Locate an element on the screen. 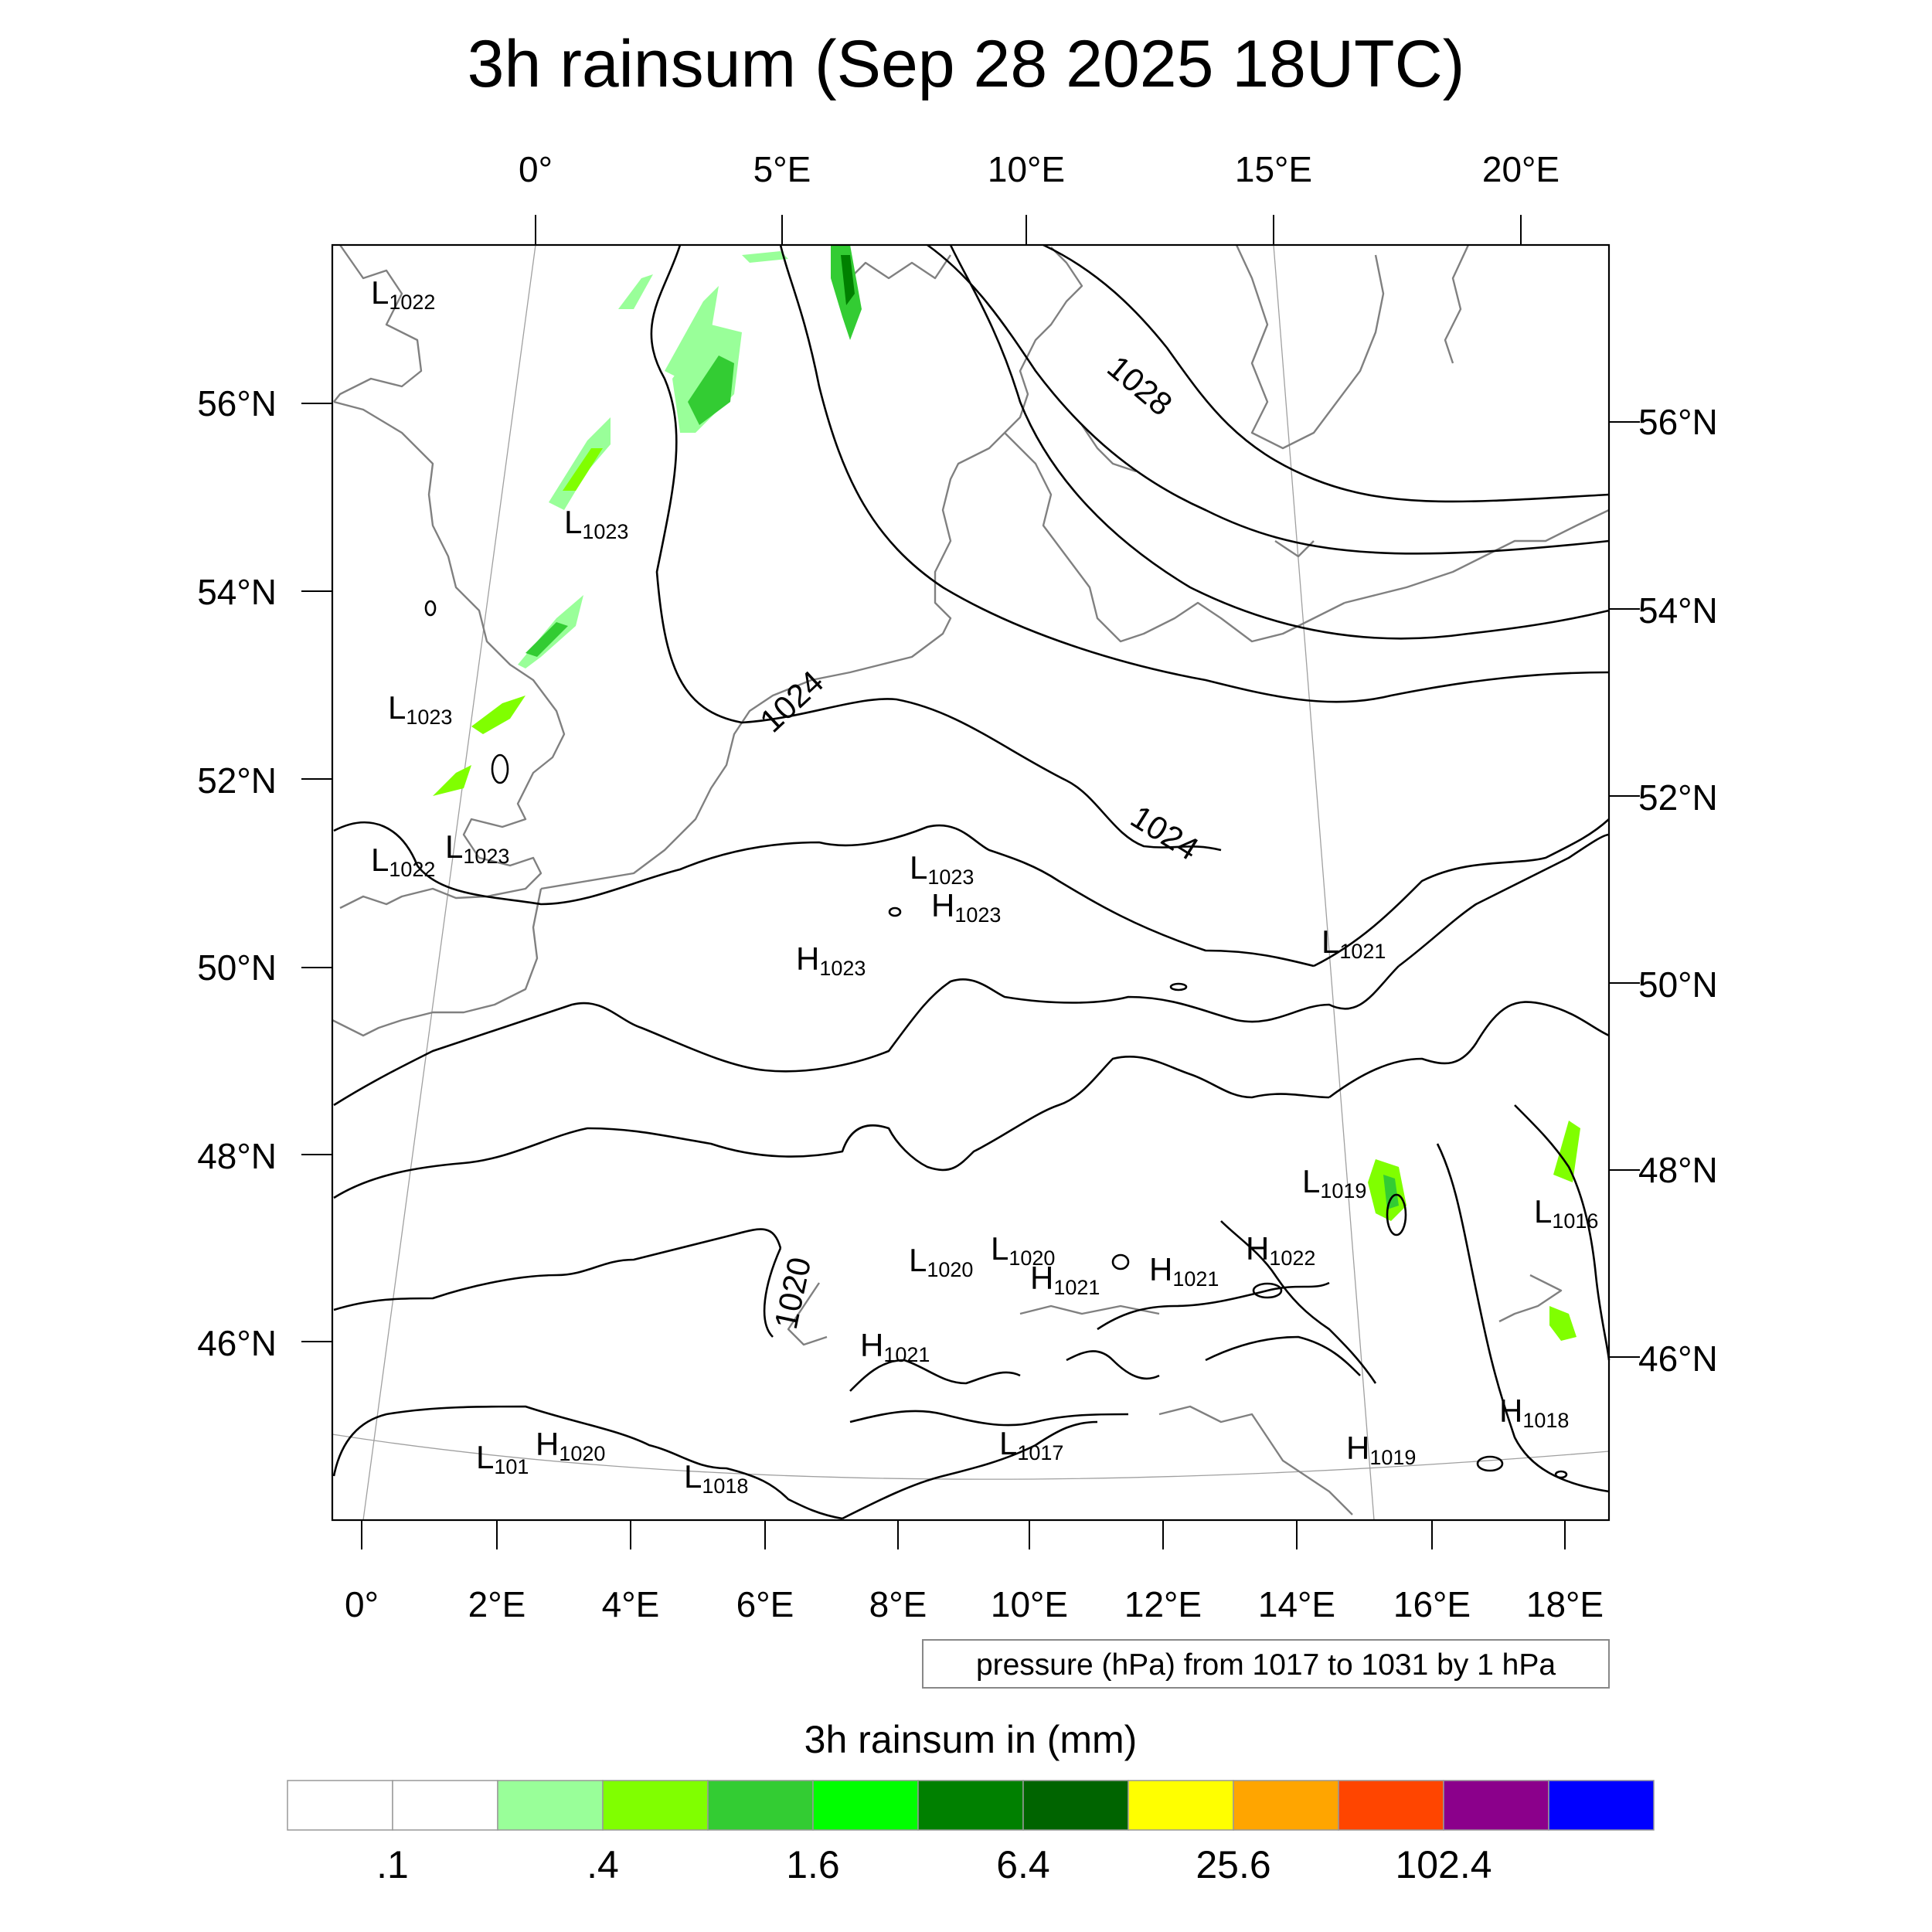 The image size is (1932, 1932). left-lat-labels: 56°N 54°N 52°N 50°N 48°N 46°N is located at coordinates (237, 873).